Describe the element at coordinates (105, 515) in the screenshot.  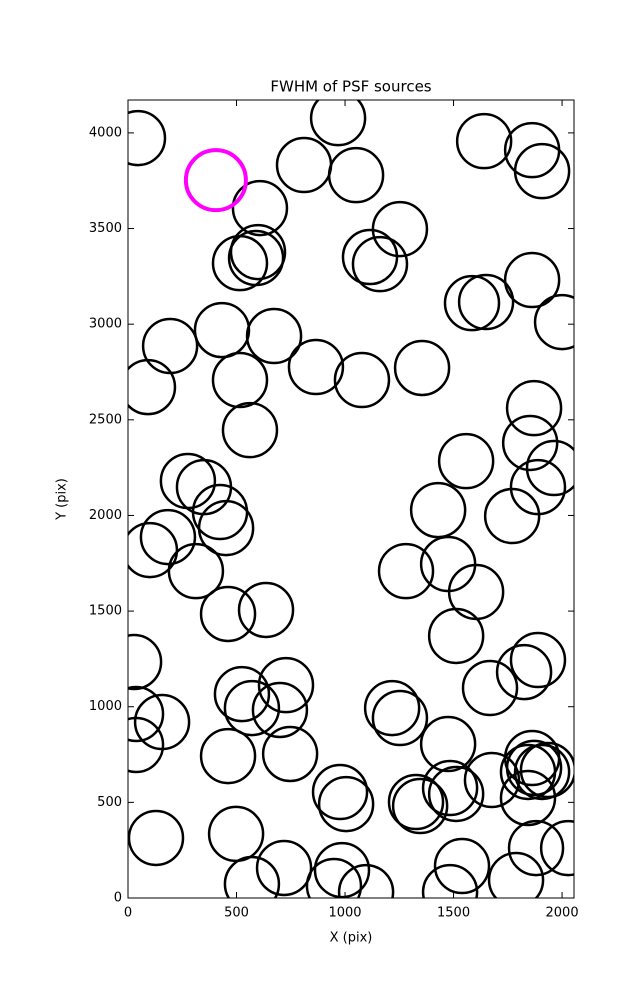
I see `y-tick-label: 2000` at that location.